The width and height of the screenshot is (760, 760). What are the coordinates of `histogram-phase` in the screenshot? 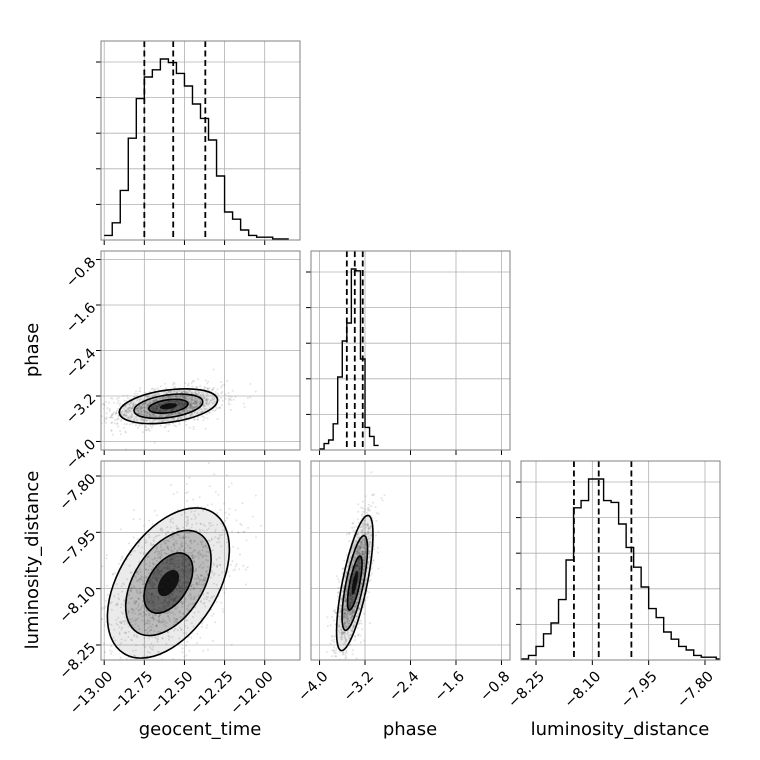 It's located at (349, 359).